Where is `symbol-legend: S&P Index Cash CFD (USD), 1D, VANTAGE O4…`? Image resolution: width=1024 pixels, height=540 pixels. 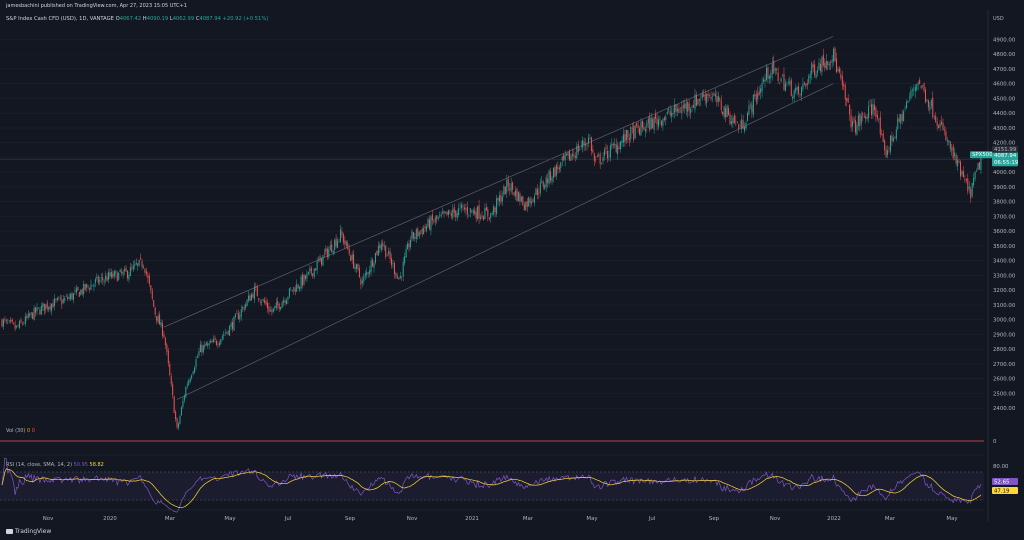 symbol-legend: S&P Index Cash CFD (USD), 1D, VANTAGE O4… is located at coordinates (137, 19).